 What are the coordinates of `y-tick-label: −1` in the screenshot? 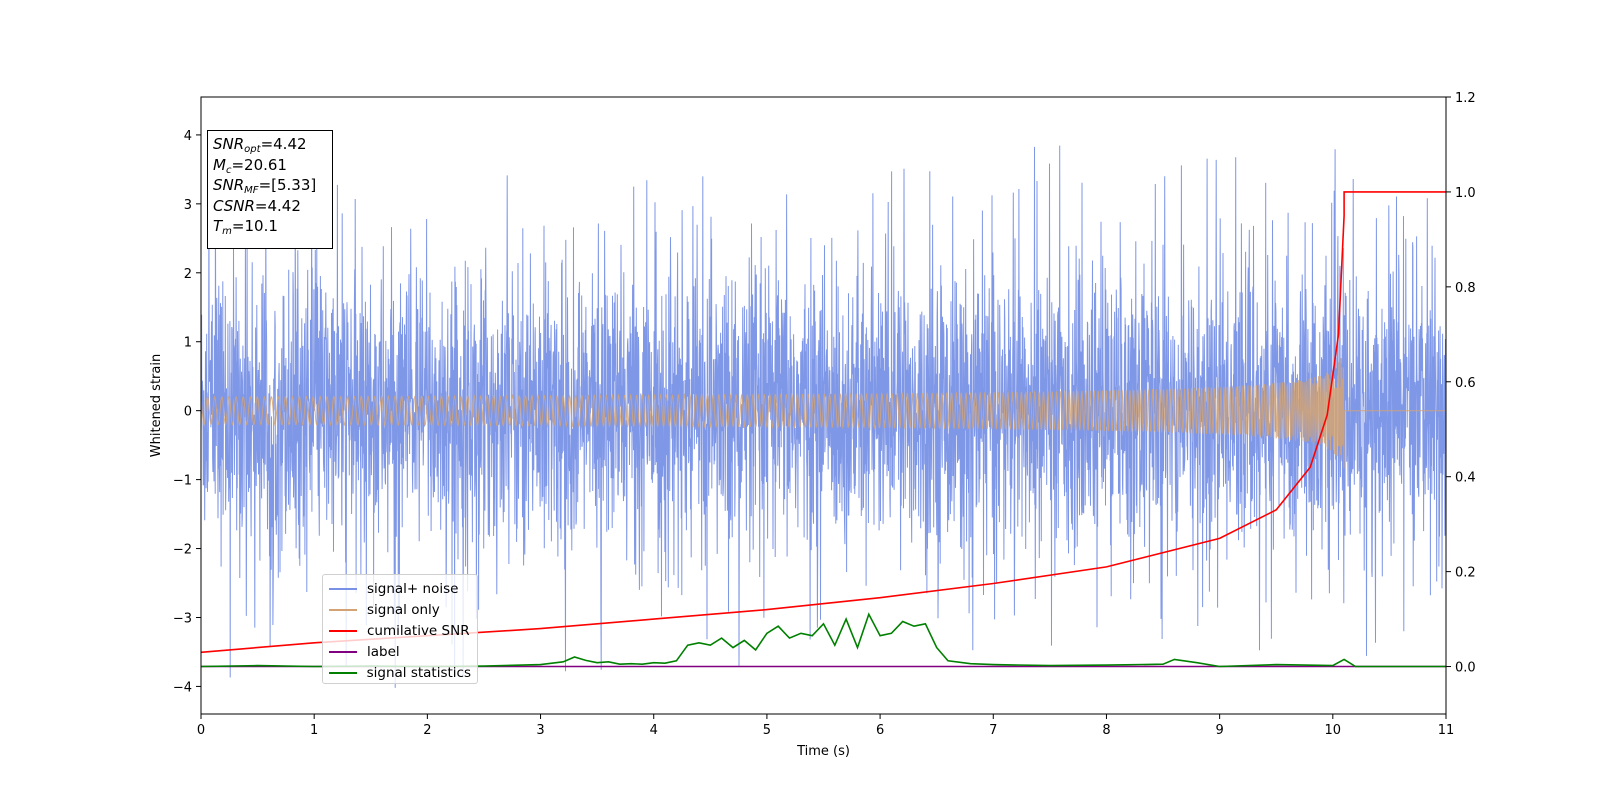 It's located at (182, 481).